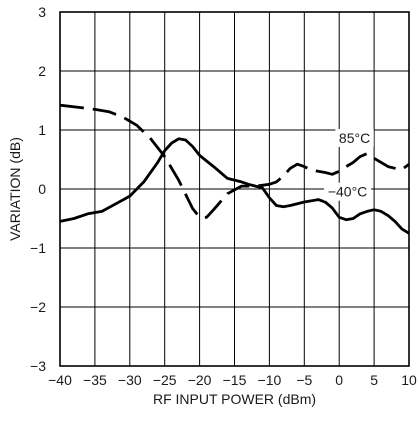 The width and height of the screenshot is (419, 421). I want to click on x-tick-label: 0, so click(339, 380).